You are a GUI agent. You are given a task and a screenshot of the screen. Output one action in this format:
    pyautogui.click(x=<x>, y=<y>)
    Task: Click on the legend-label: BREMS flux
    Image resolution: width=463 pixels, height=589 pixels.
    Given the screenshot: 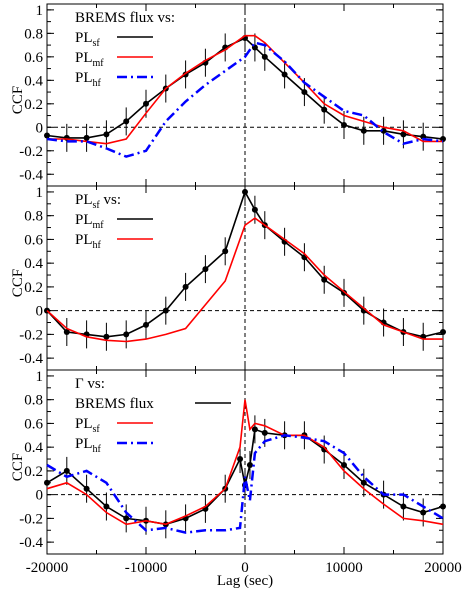 What is the action you would take?
    pyautogui.click(x=114, y=404)
    